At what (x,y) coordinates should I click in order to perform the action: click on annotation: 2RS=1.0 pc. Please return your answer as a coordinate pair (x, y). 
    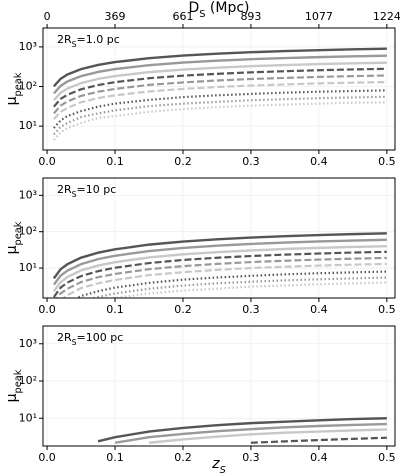
    Looking at the image, I should click on (88, 41).